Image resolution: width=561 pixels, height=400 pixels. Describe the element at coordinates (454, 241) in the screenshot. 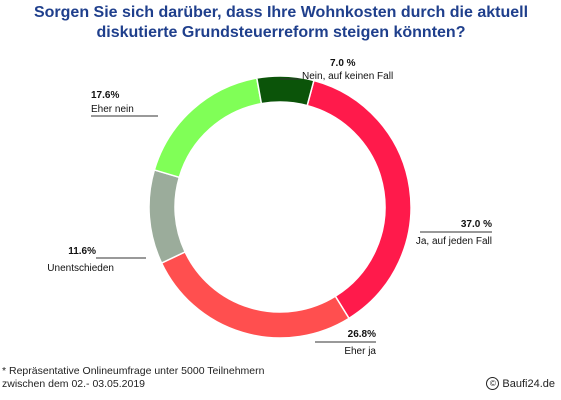

I see `slice-category-label: Ja, auf jeden Fall` at that location.